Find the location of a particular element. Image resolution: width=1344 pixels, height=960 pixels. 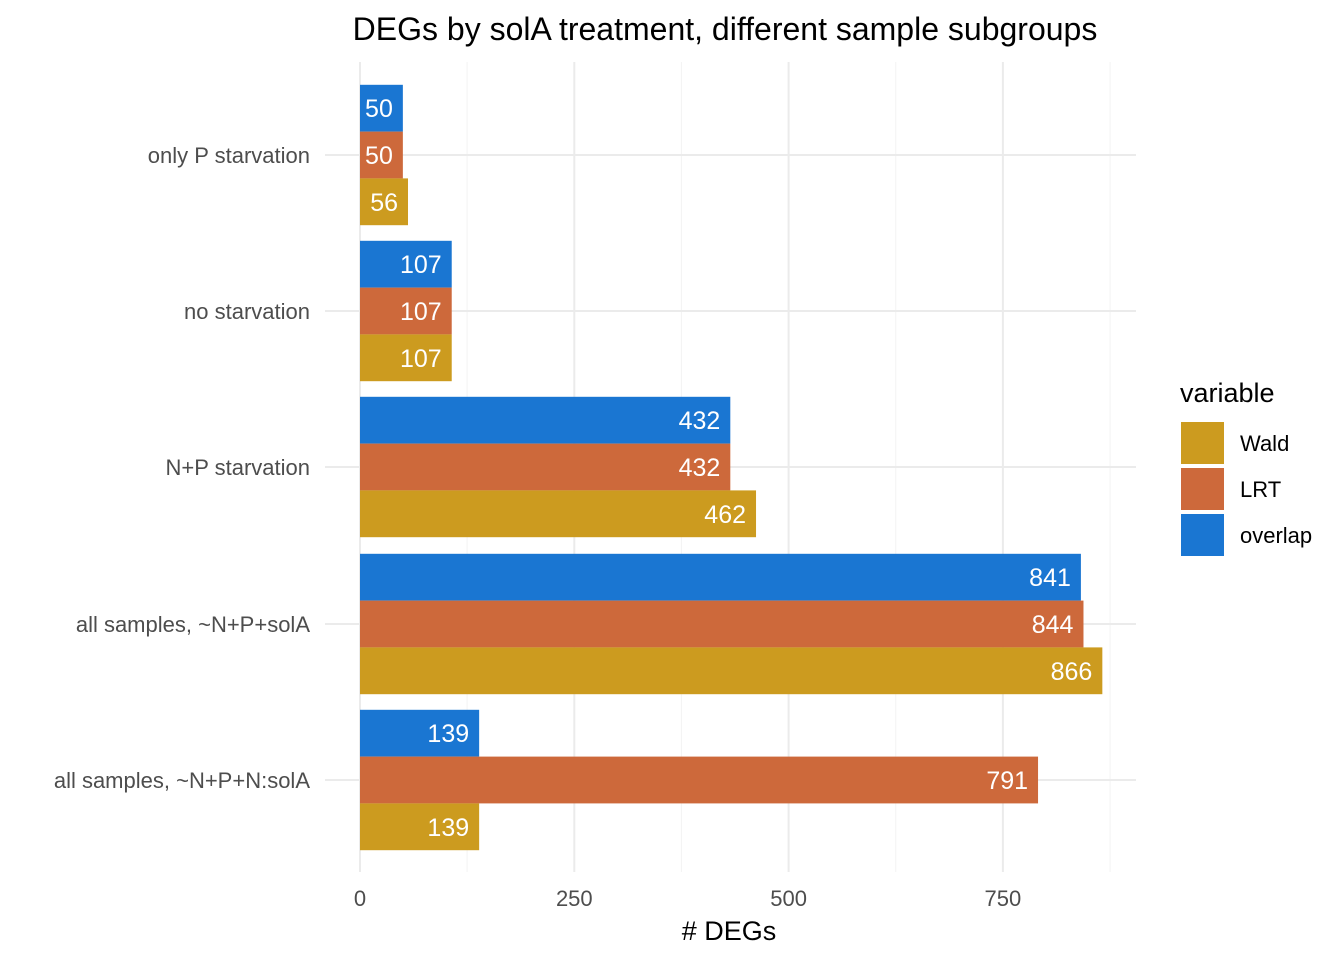

legend-key-lrt is located at coordinates (1202, 489).